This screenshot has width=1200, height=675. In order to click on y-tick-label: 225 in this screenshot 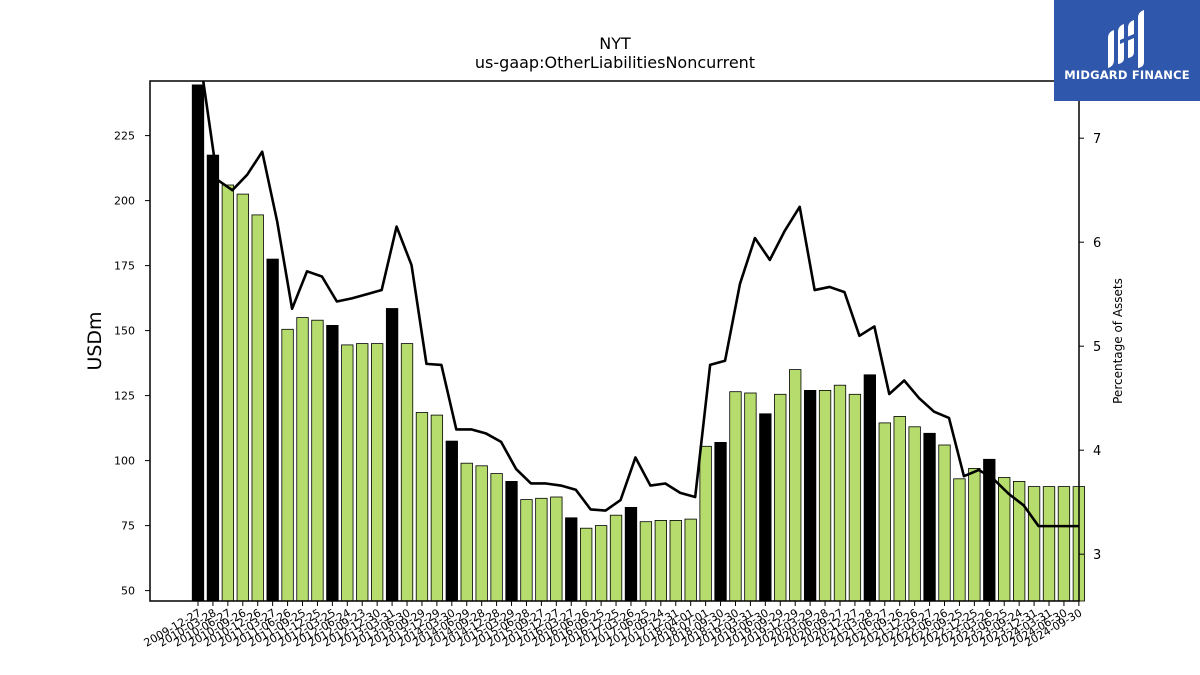, I will do `click(124, 136)`.